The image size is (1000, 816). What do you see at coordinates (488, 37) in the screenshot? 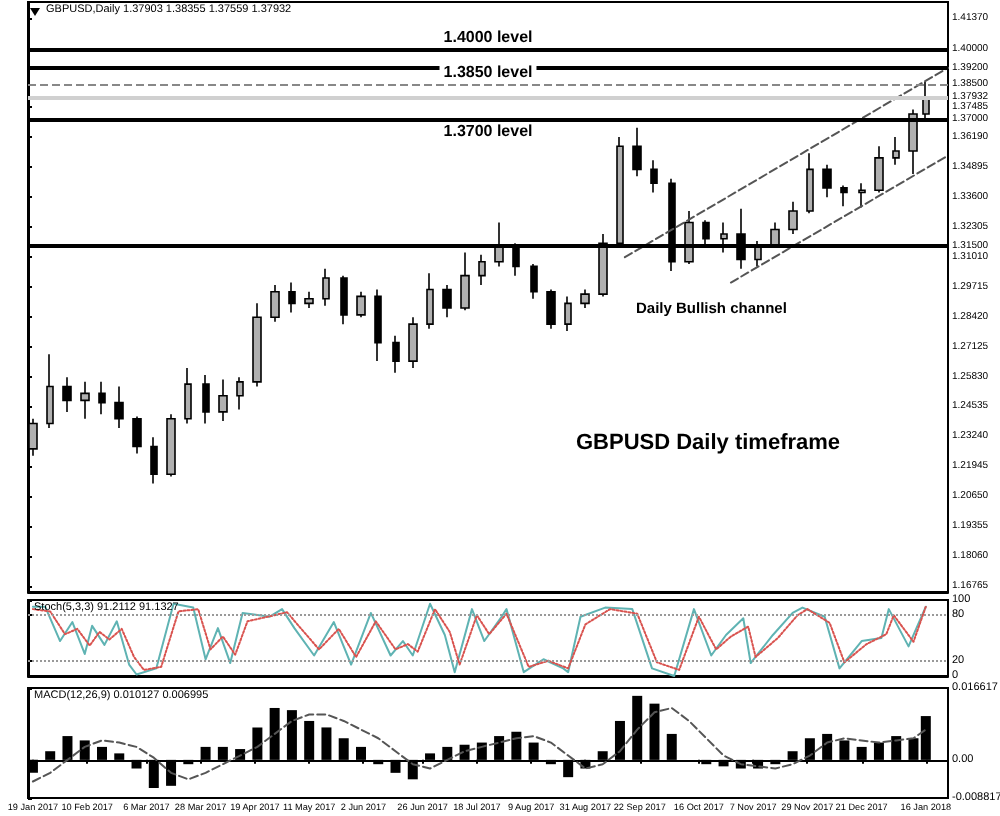
I see `ref-line-label: 1.4000 level` at bounding box center [488, 37].